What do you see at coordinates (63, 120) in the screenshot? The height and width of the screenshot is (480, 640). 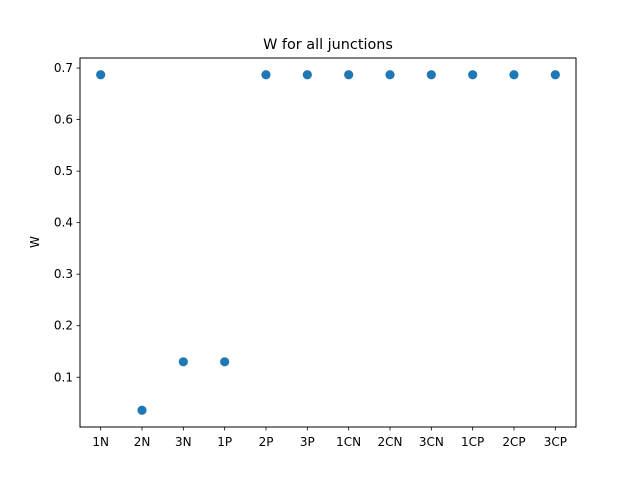 I see `y-tick-label: 0.6` at bounding box center [63, 120].